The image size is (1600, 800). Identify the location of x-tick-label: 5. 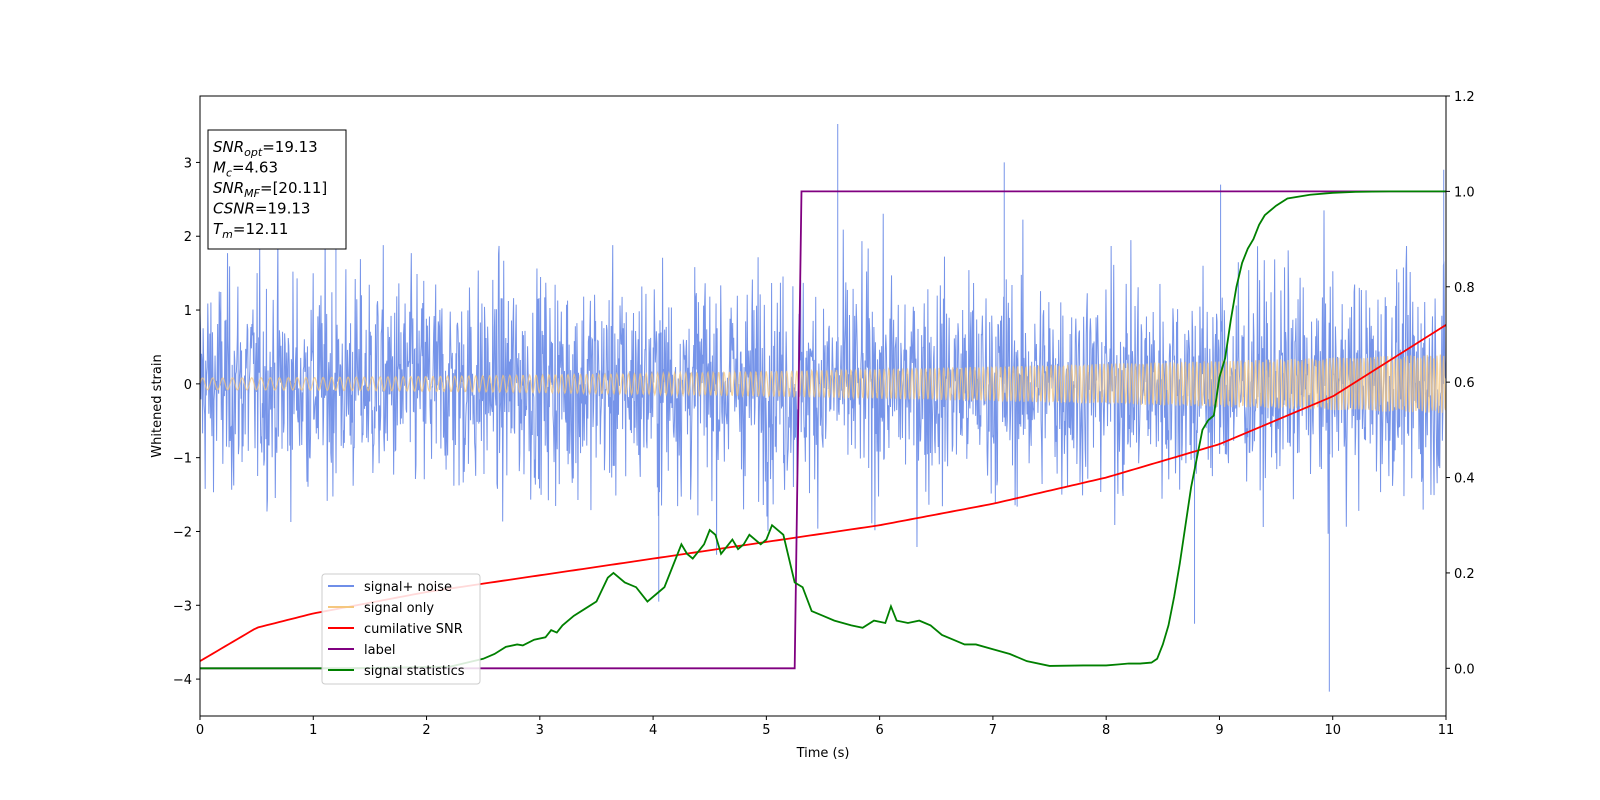
(766, 730).